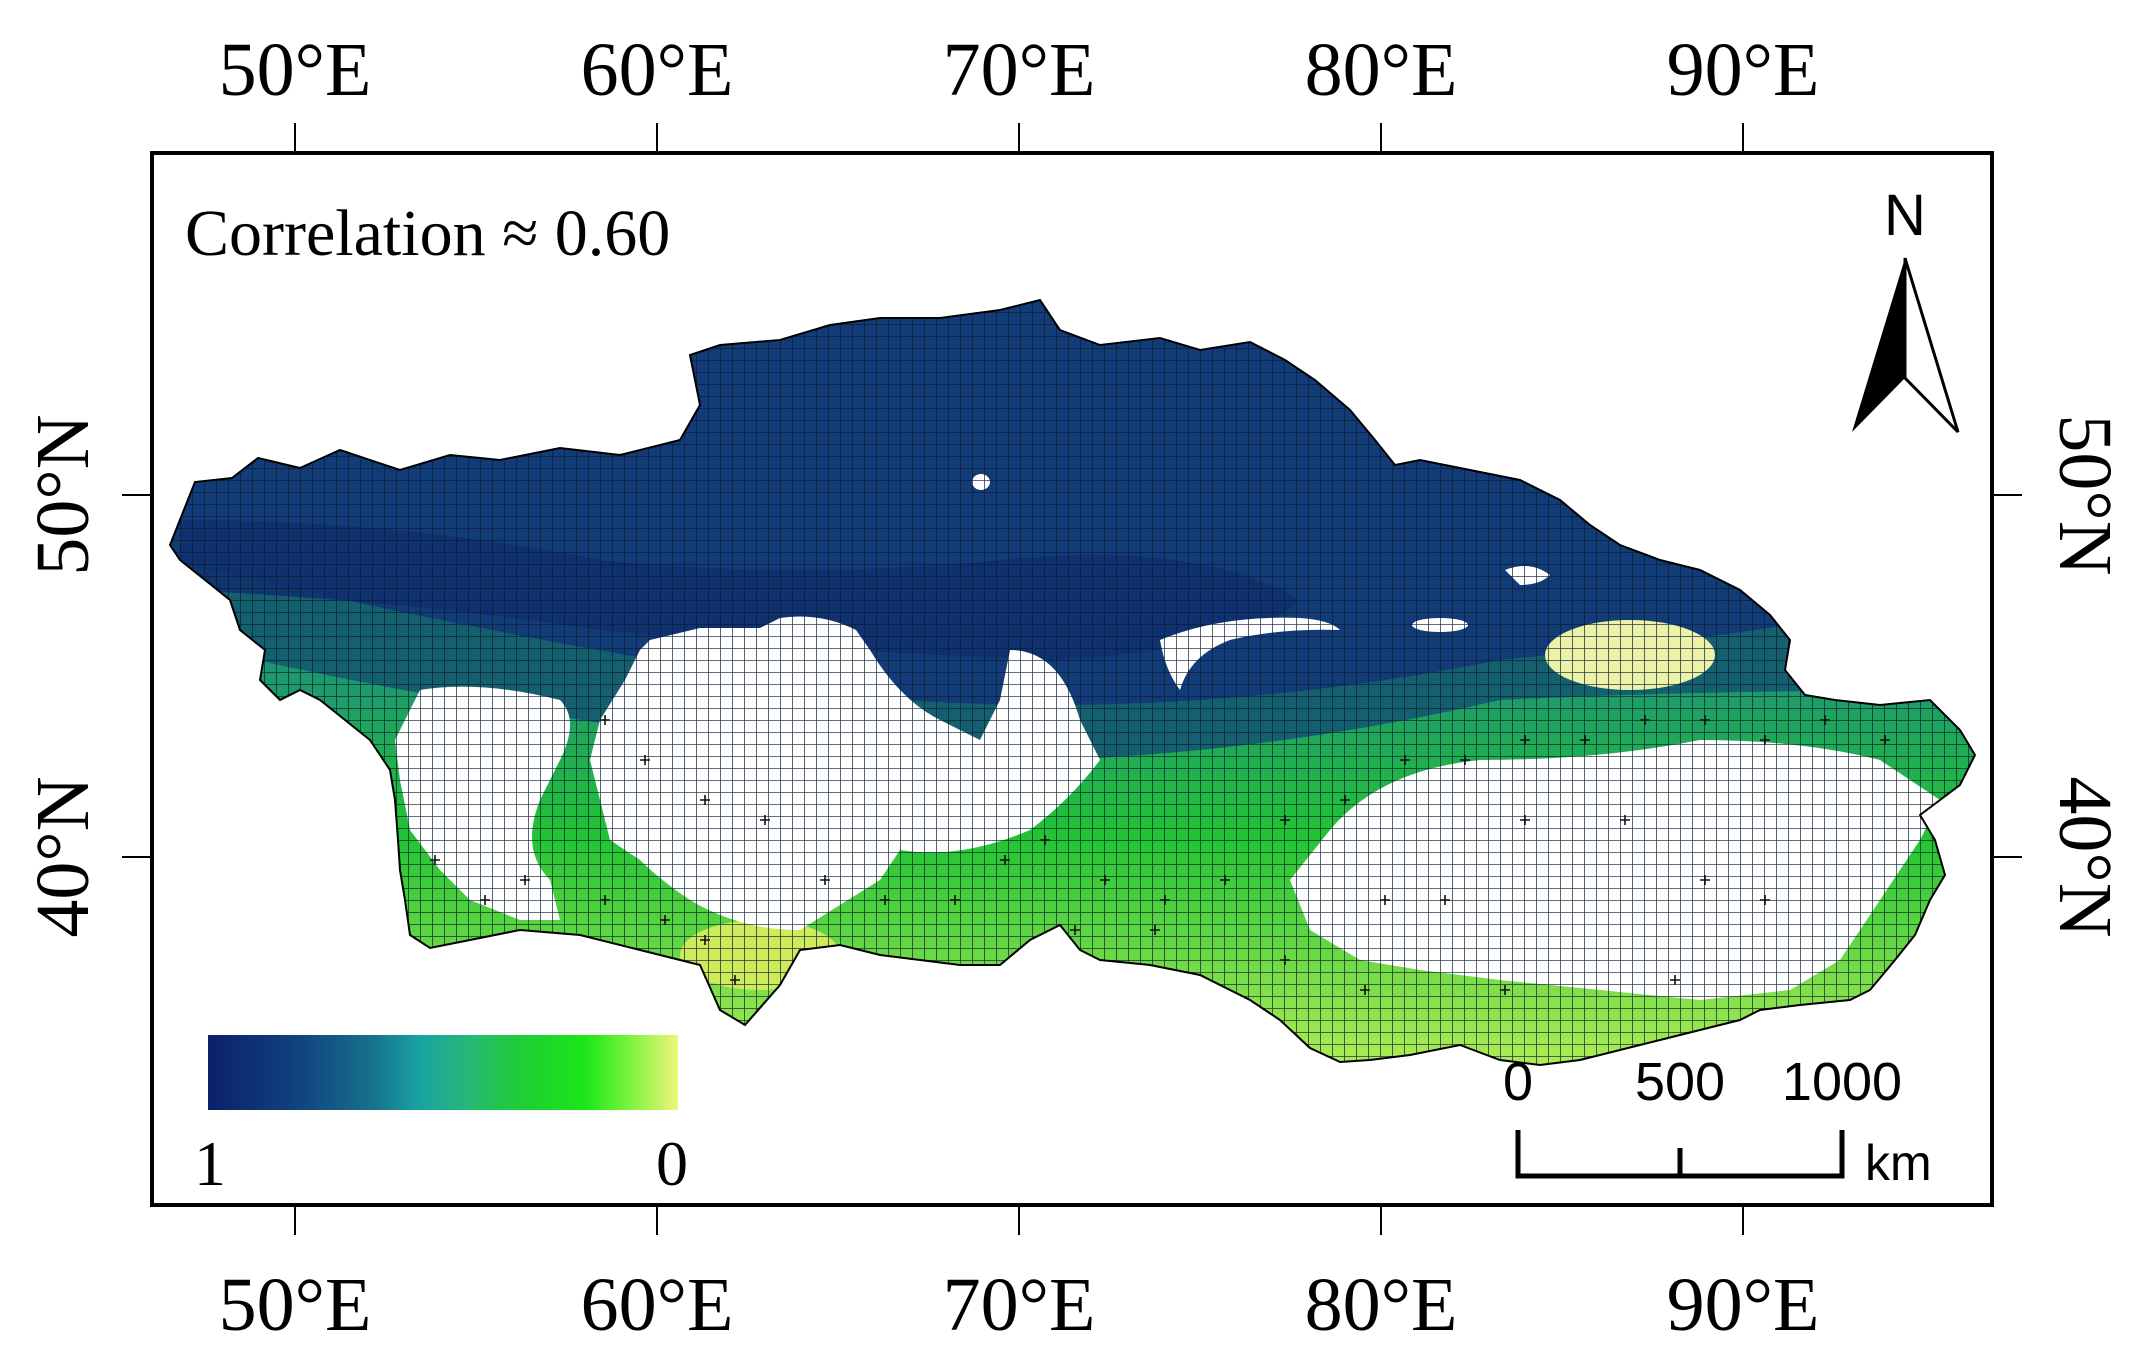 The width and height of the screenshot is (2129, 1349). I want to click on scale-unit: km, so click(1898, 1163).